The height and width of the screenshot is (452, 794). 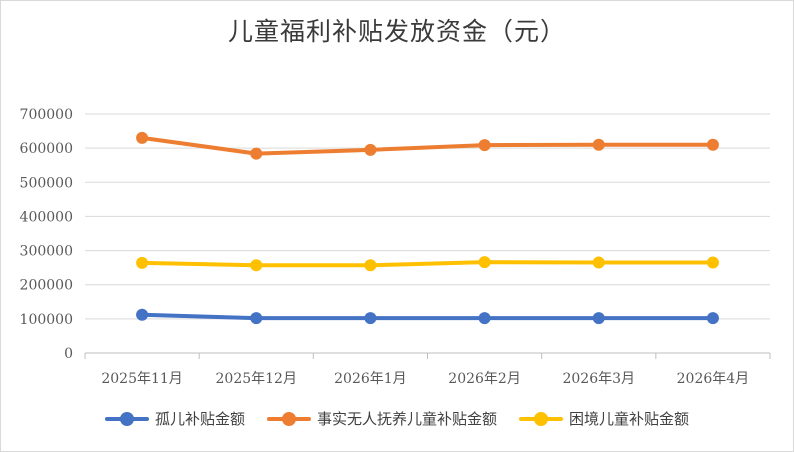 I want to click on y-tick-label: 300000, so click(x=46, y=252).